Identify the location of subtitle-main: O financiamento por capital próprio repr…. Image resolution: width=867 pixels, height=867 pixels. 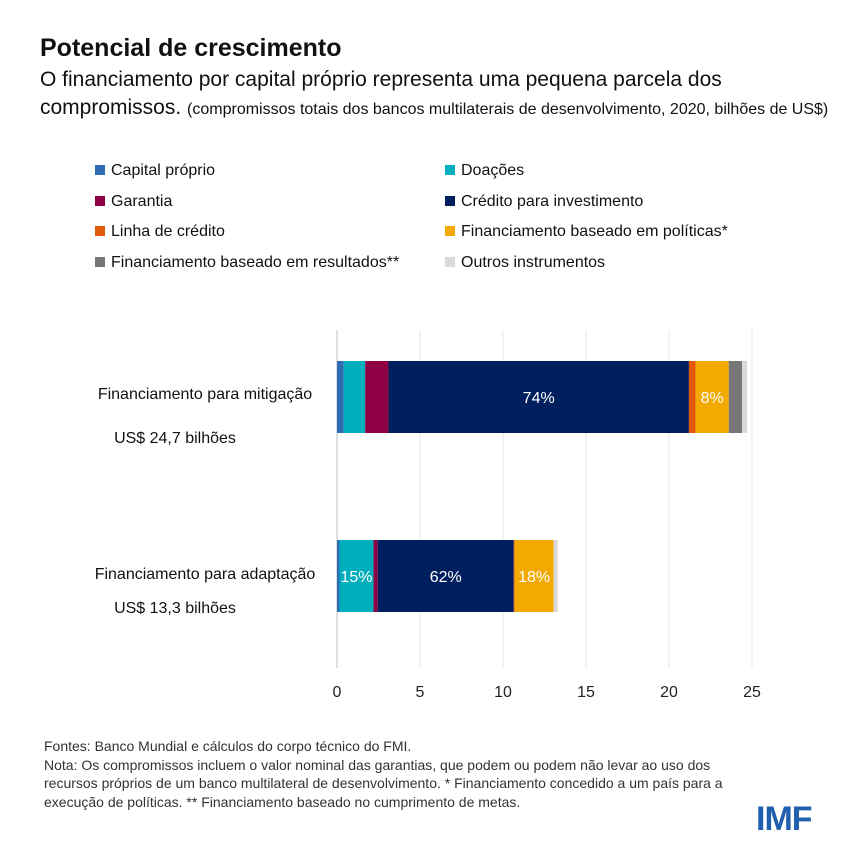
(381, 93).